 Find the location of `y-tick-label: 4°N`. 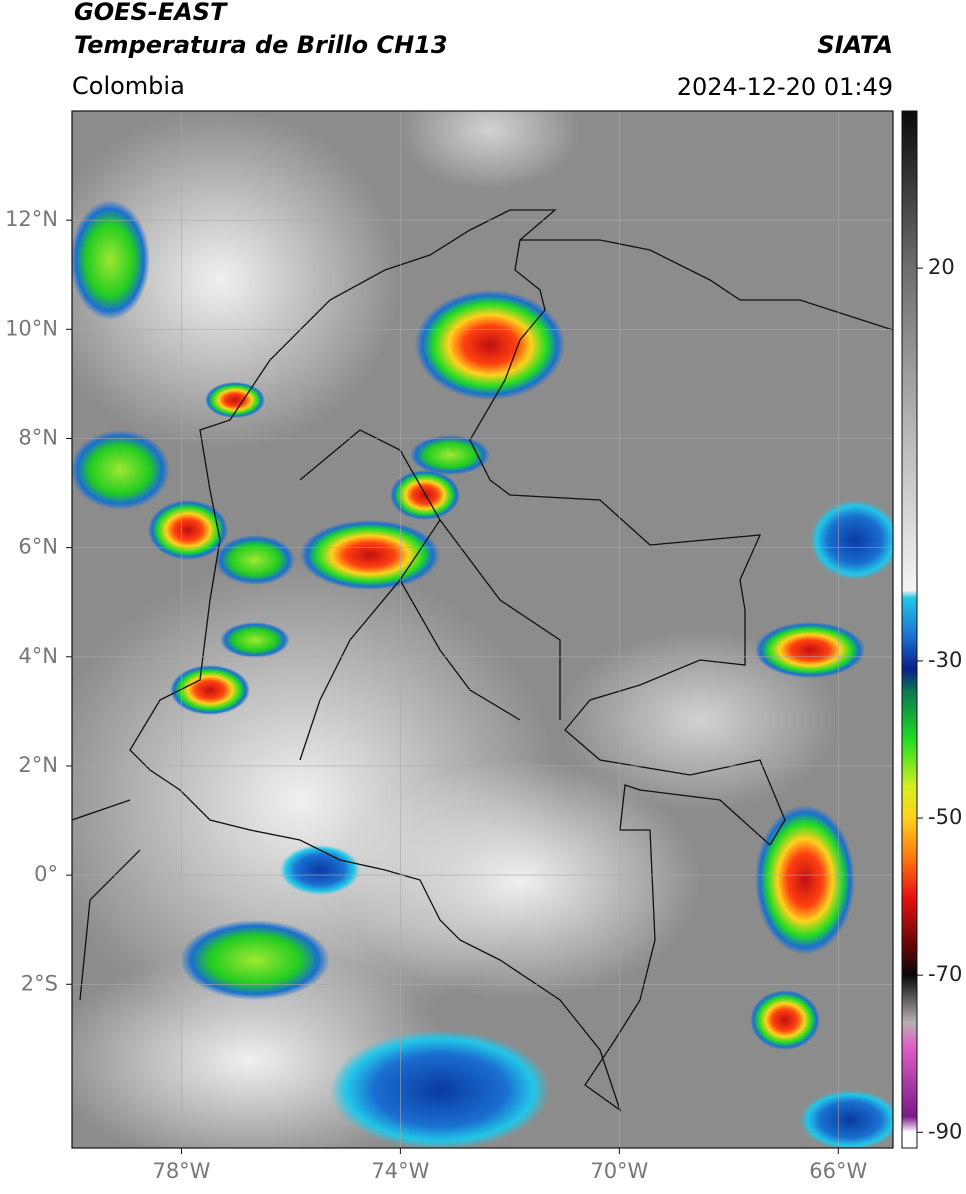

y-tick-label: 4°N is located at coordinates (38, 656).